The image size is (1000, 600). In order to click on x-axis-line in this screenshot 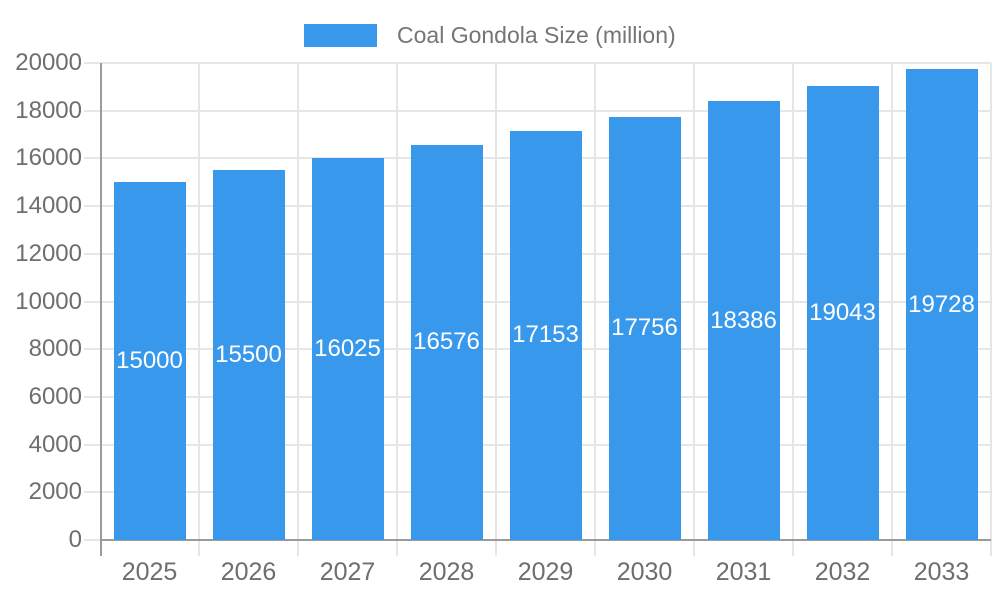, I will do `click(545, 540)`.